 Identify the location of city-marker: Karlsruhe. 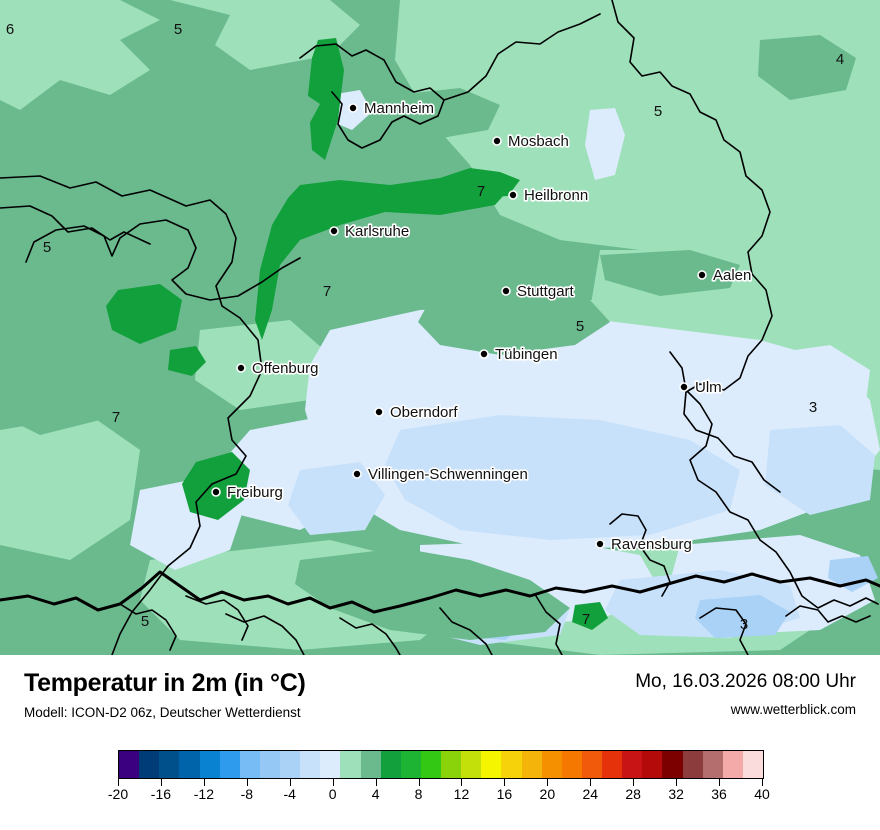
(370, 231).